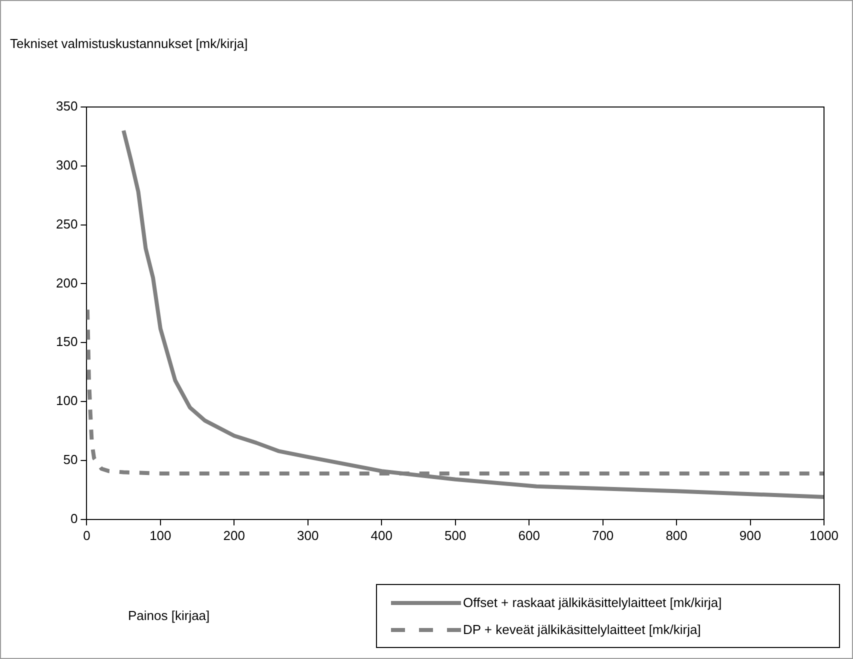 This screenshot has width=853, height=659. What do you see at coordinates (67, 400) in the screenshot?
I see `y-tick-label: 100` at bounding box center [67, 400].